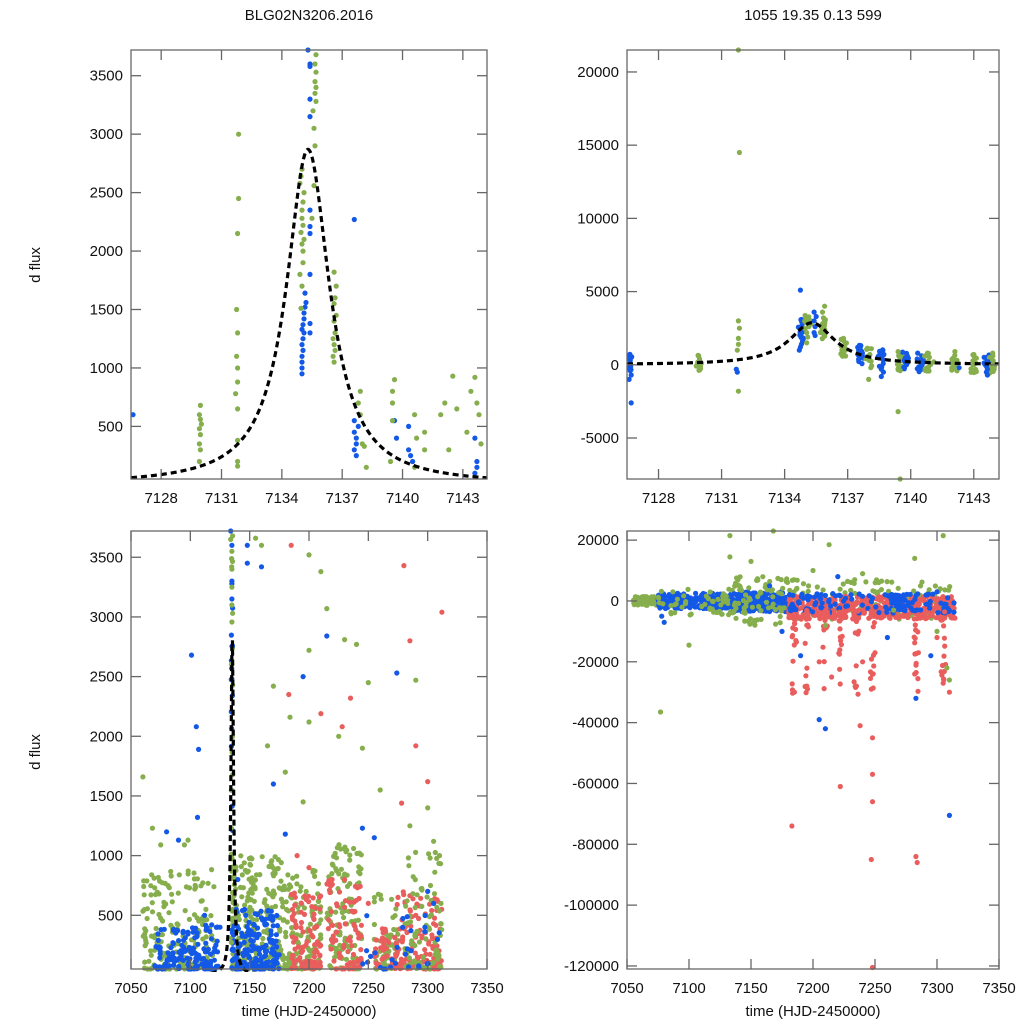 The height and width of the screenshot is (1024, 1024). Describe the element at coordinates (35, 752) in the screenshot. I see `y-axis-label-bottom-left: d flux` at that location.